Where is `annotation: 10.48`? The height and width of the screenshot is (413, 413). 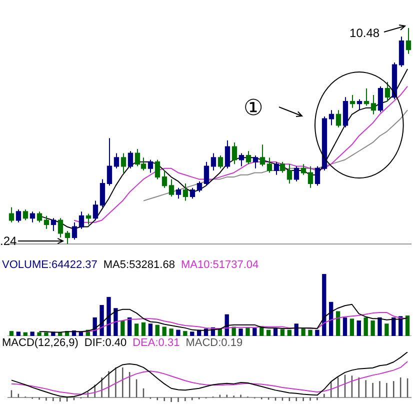 annotation: 10.48 is located at coordinates (365, 33).